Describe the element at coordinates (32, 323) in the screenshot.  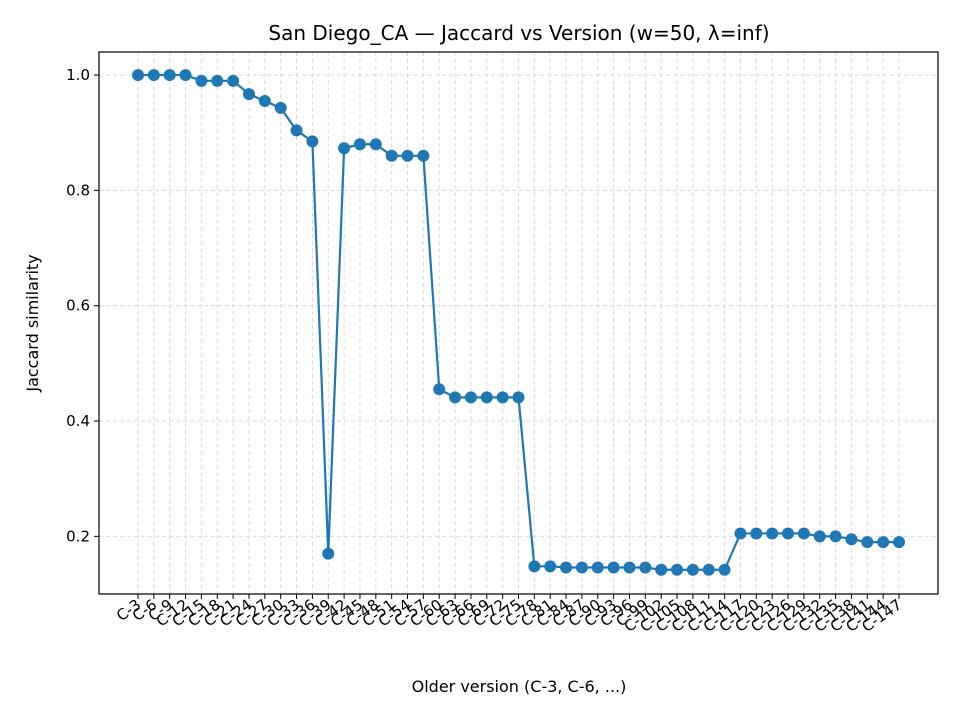
I see `y-axis-label: Jaccard similarity` at that location.